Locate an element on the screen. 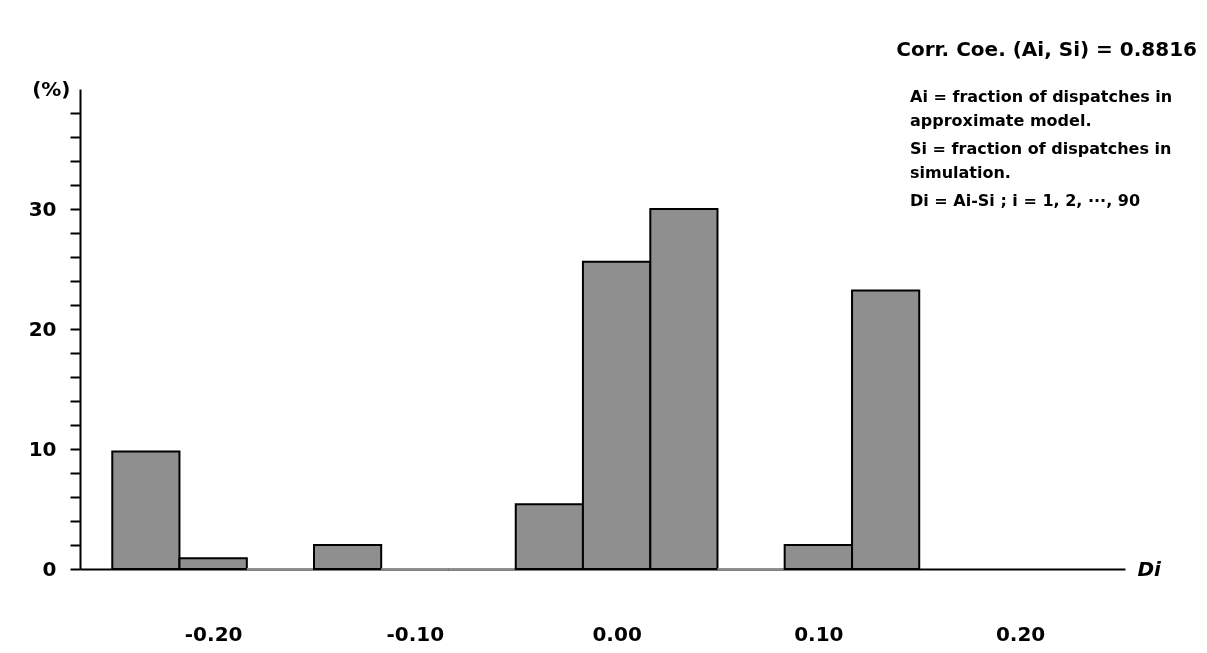  text: Corr. Coe. (Ai, Si) = 0.8816 is located at coordinates (1046, 49).